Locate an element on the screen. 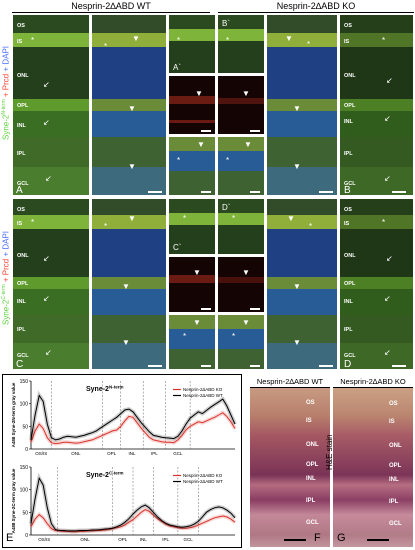 The image size is (415, 550). panel-letter-b: B is located at coordinates (347, 190).